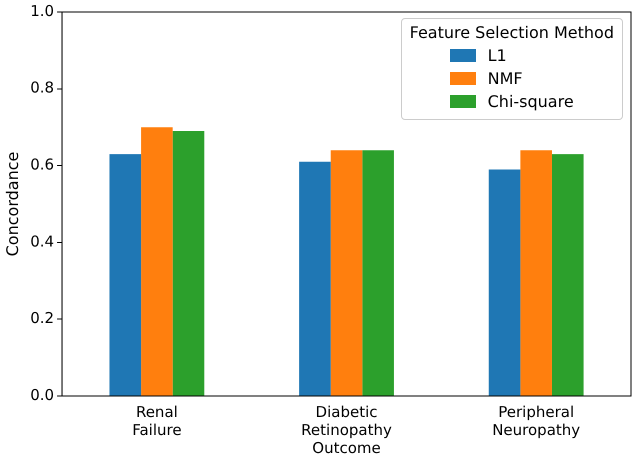 This screenshot has height=461, width=641. Describe the element at coordinates (12, 204) in the screenshot. I see `y-axis-title: Concordance` at that location.